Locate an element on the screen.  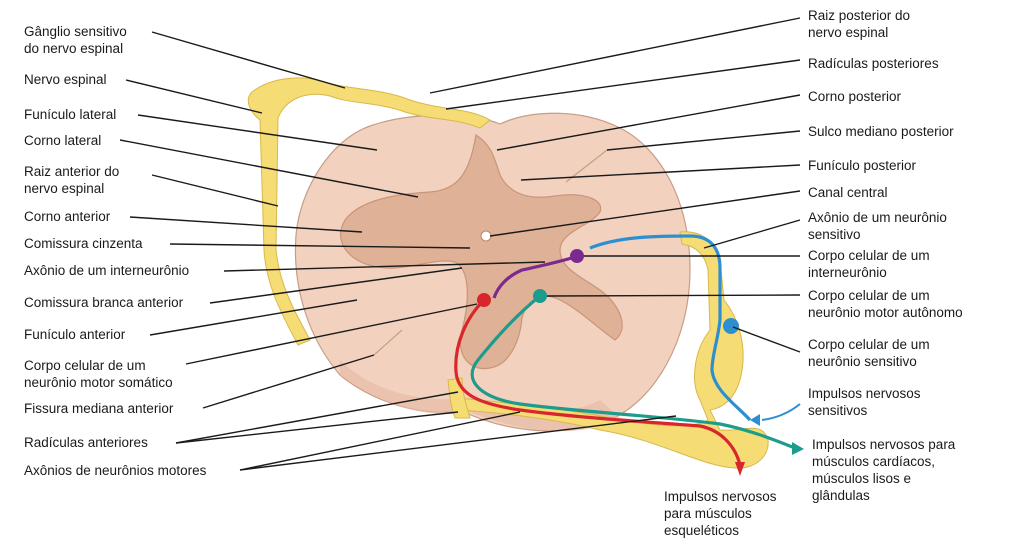
label-impulsos-sensitivos: Impulsos nervosos sensitivos is located at coordinates (866, 402).